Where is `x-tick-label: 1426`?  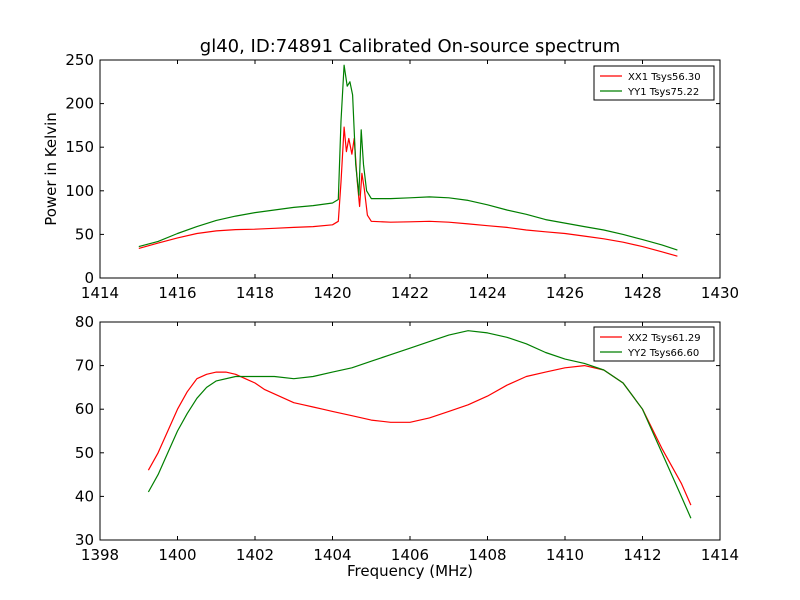
x-tick-label: 1426 is located at coordinates (565, 293).